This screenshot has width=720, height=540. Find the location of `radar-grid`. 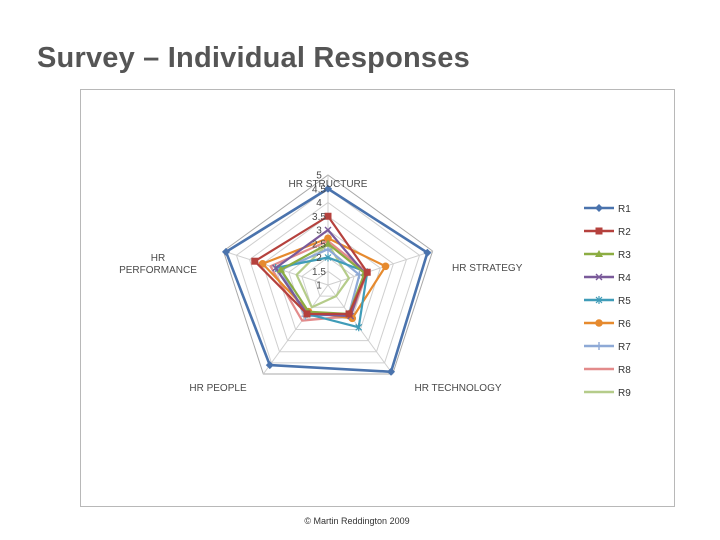

radar-grid is located at coordinates (328, 274).